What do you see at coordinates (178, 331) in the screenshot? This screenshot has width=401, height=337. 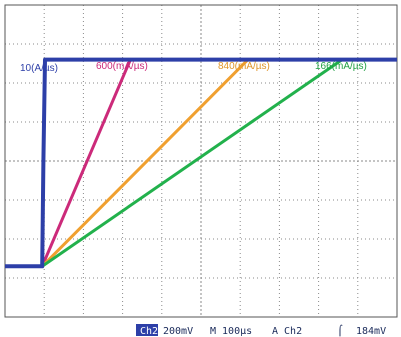 I see `volts-per-div: 200mV` at bounding box center [178, 331].